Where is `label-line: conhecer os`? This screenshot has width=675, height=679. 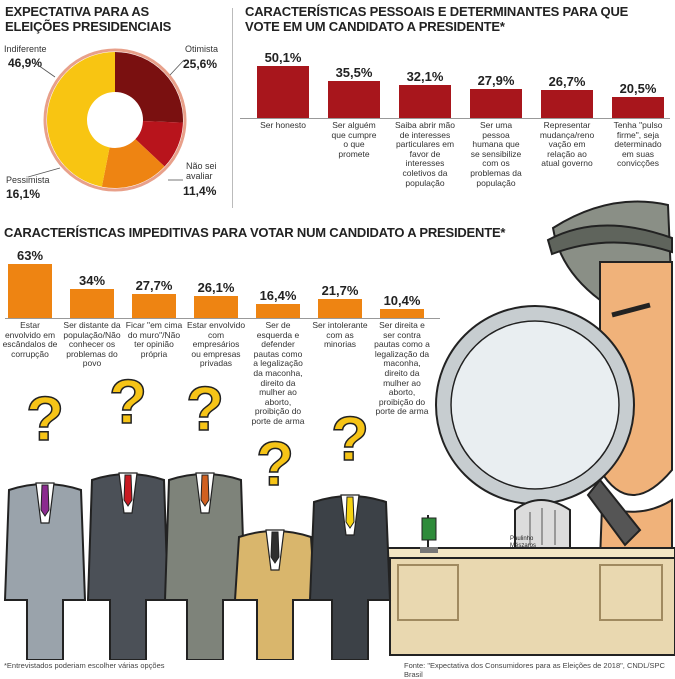 label-line: conhecer os is located at coordinates (92, 344).